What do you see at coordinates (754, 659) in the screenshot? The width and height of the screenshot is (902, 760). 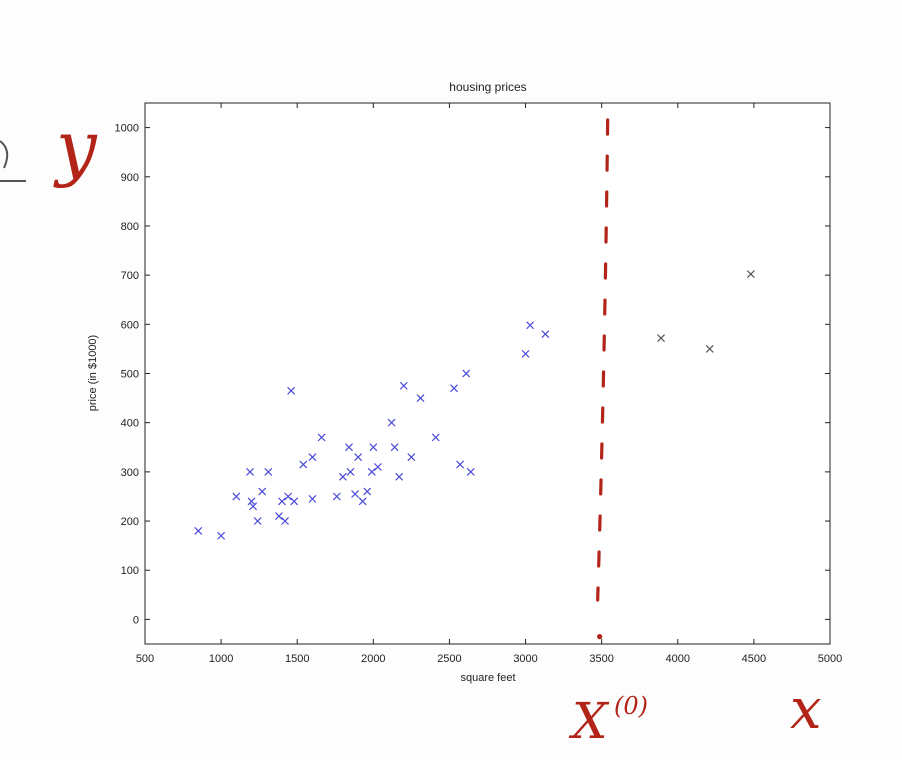 I see `x-tick-label: 4500` at bounding box center [754, 659].